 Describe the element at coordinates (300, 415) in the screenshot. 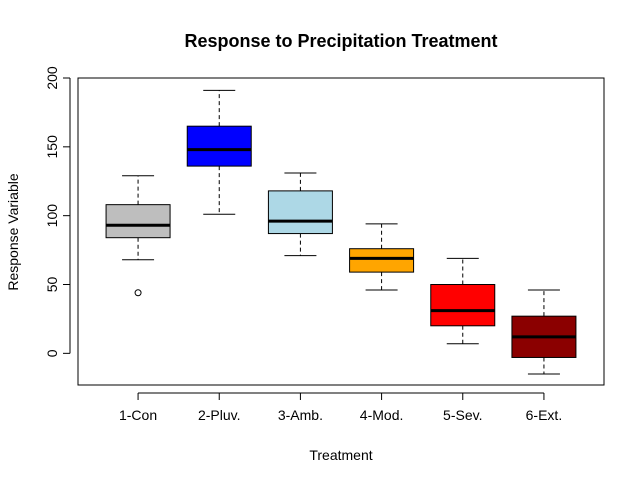

I see `x-tick-label: 3-Amb.` at that location.